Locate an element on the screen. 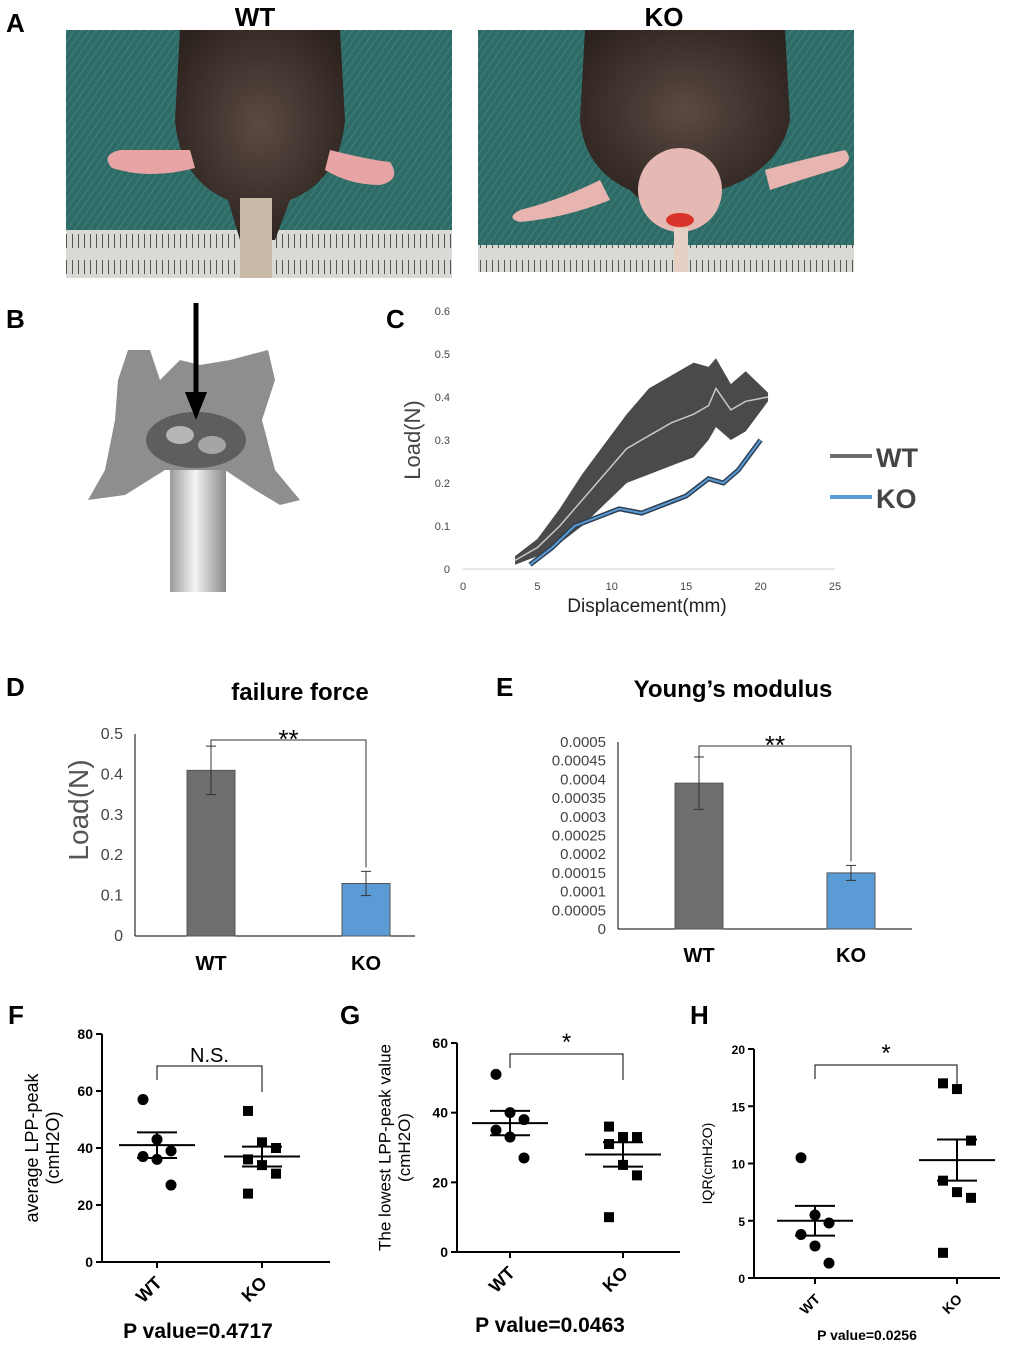  y-axis-label: The lowest LPP-peak value(cmH2O) is located at coordinates (394, 1147).